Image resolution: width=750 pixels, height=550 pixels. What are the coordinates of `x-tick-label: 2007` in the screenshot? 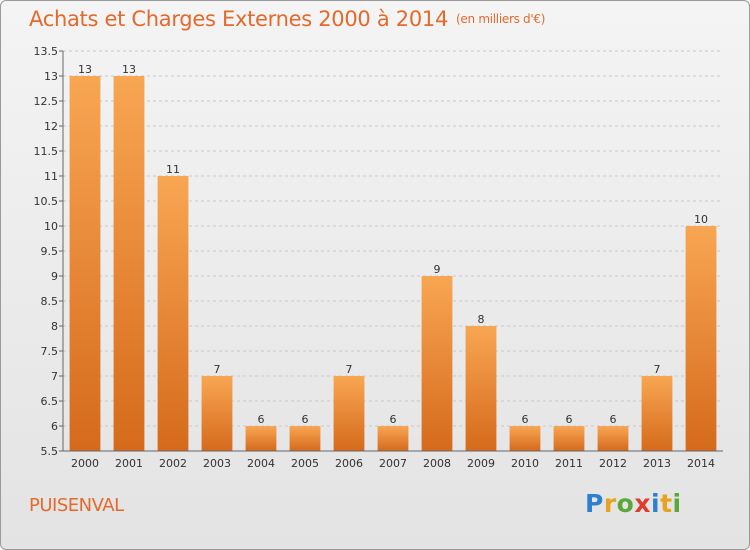 It's located at (393, 463).